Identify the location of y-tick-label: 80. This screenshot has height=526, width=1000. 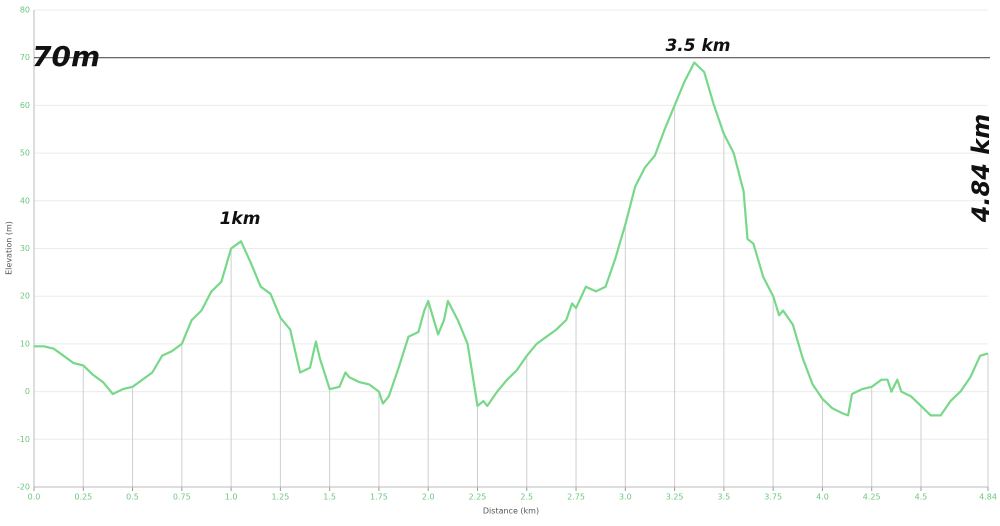
(25, 10).